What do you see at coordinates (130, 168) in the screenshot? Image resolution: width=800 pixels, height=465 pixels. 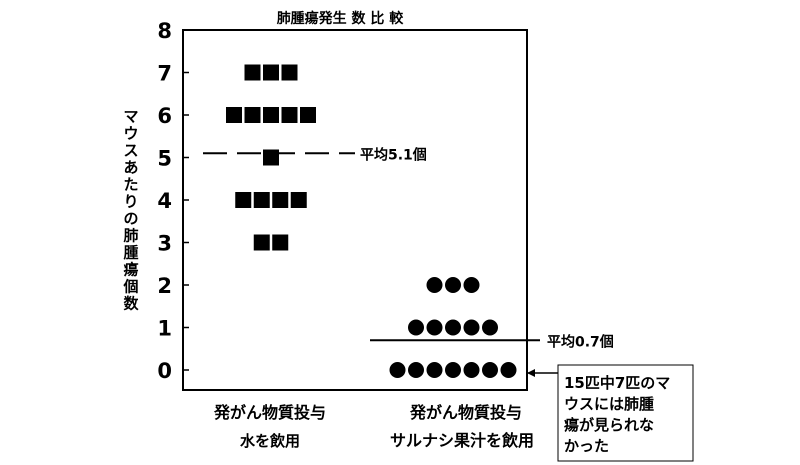 I see `y-axis-label-char: あ` at bounding box center [130, 168].